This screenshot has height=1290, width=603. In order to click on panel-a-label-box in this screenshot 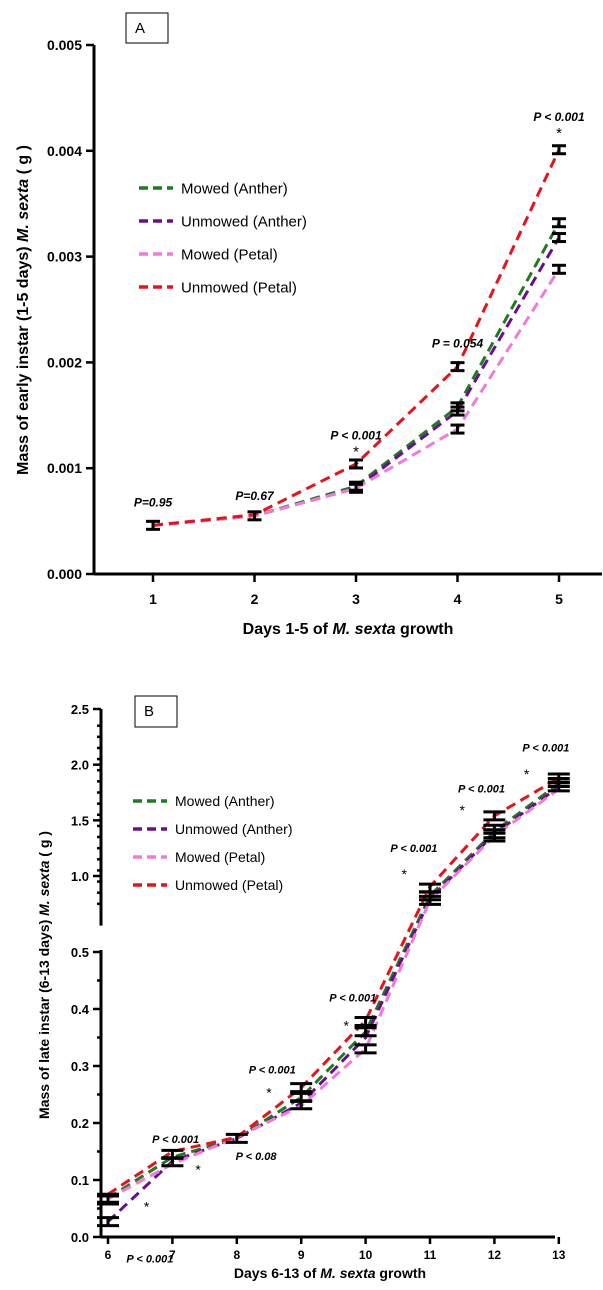, I will do `click(147, 28)`.